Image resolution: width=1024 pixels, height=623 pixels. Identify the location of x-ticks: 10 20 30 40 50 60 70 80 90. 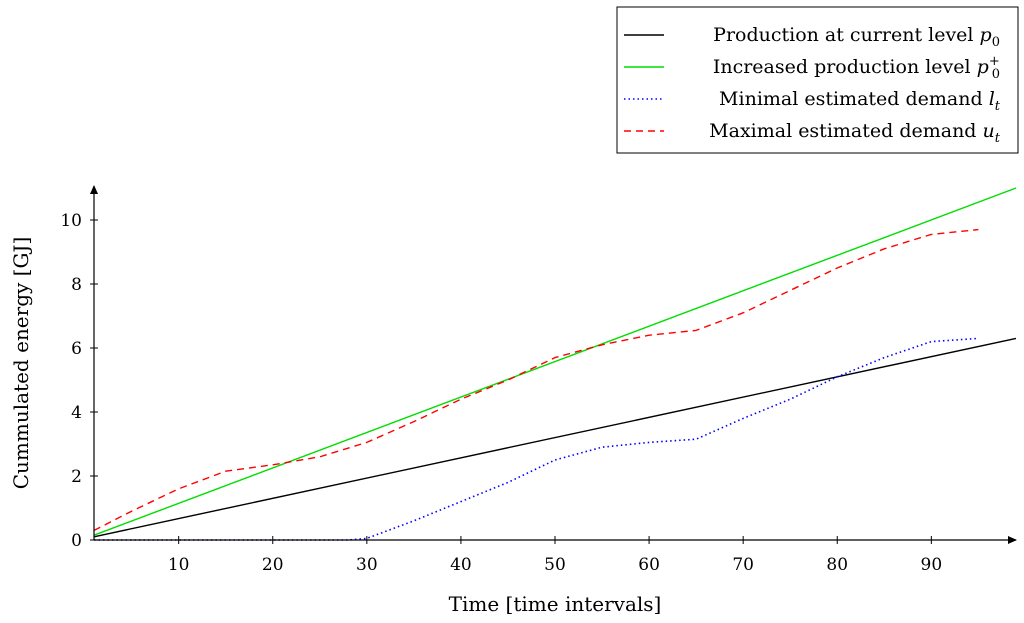
(555, 555).